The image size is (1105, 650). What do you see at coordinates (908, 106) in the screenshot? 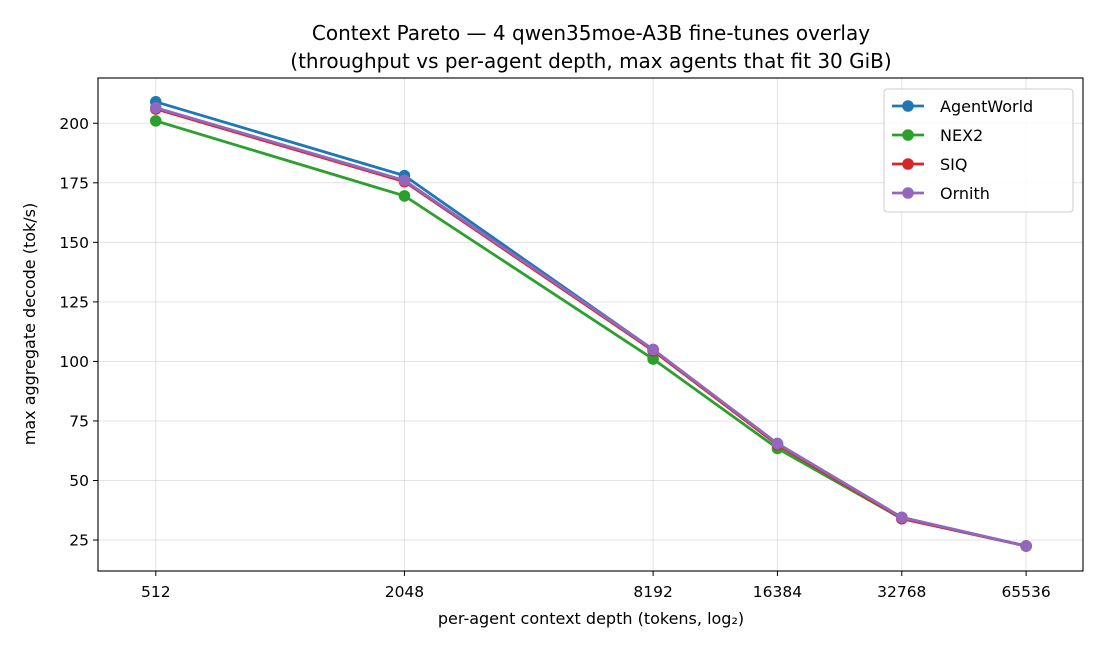
I see `legend-swatch-marker-agentworld` at bounding box center [908, 106].